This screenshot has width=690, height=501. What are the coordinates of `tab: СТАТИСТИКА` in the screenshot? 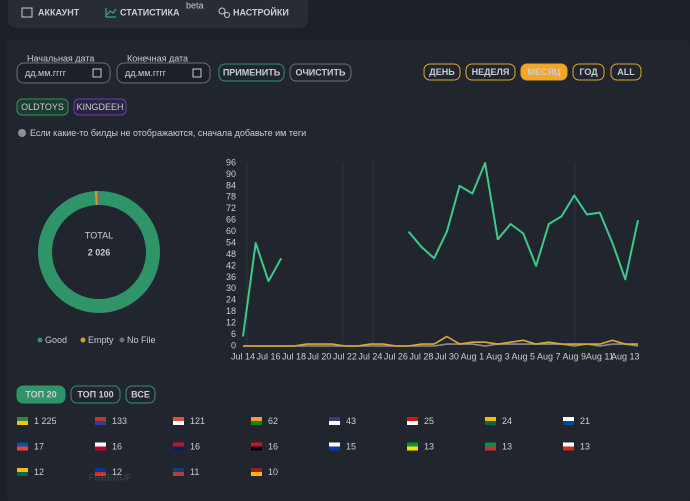 It's located at (150, 12).